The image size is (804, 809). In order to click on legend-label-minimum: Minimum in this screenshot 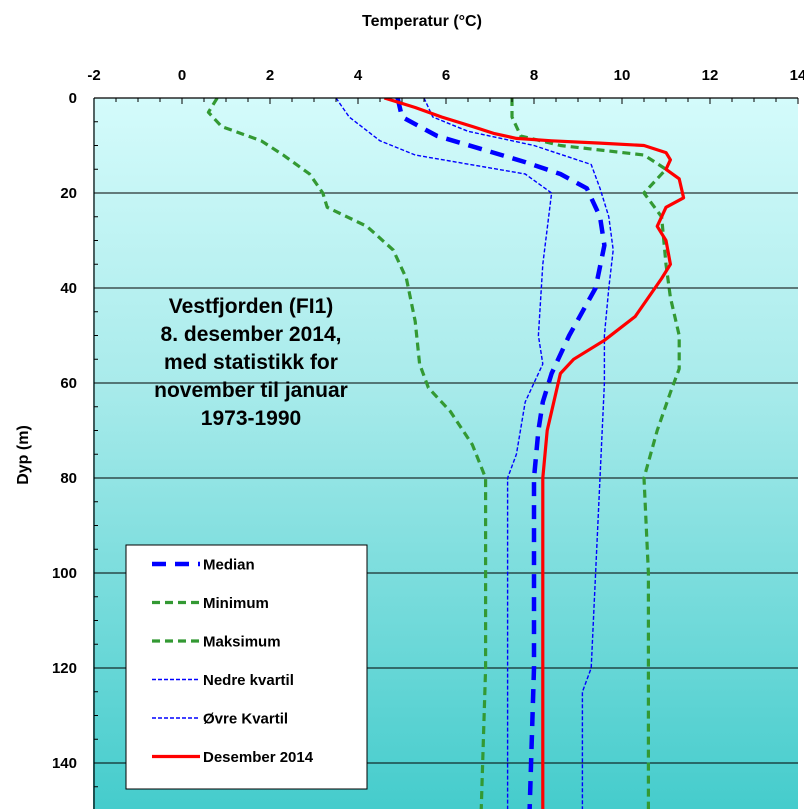, I will do `click(236, 603)`.